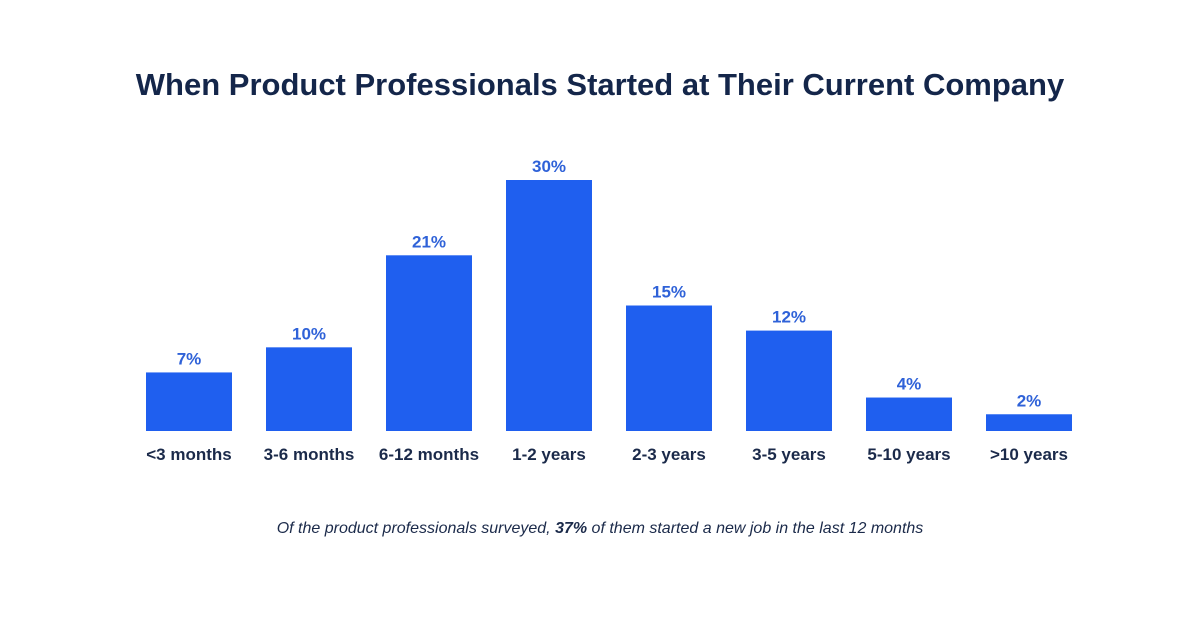  Describe the element at coordinates (789, 454) in the screenshot. I see `category-label: 3-5 years` at that location.